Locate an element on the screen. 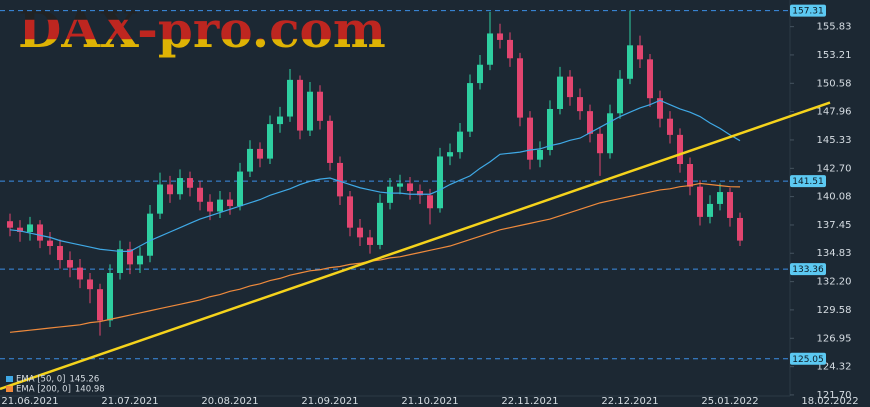 Image resolution: width=870 pixels, height=407 pixels. y-tick-label: 150.58 is located at coordinates (834, 83).